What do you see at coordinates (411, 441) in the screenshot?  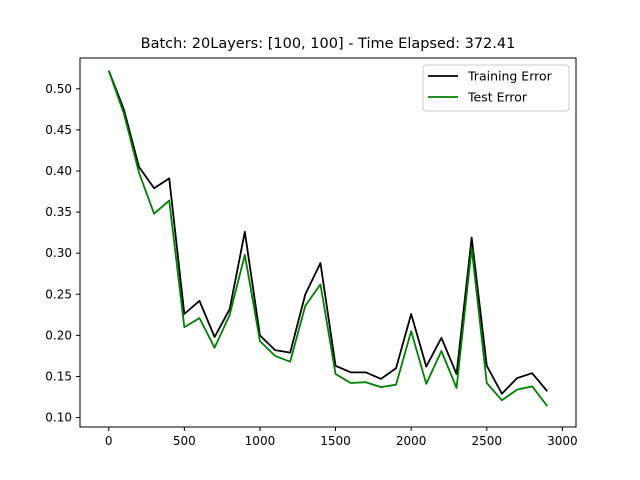 I see `x-tick-label: 2000` at bounding box center [411, 441].